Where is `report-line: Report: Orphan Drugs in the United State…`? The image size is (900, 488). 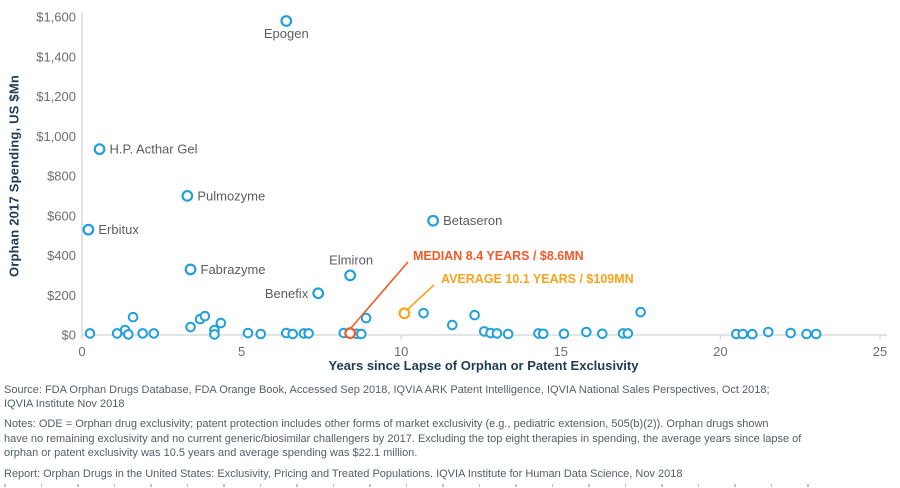 report-line: Report: Orphan Drugs in the United State… is located at coordinates (343, 474).